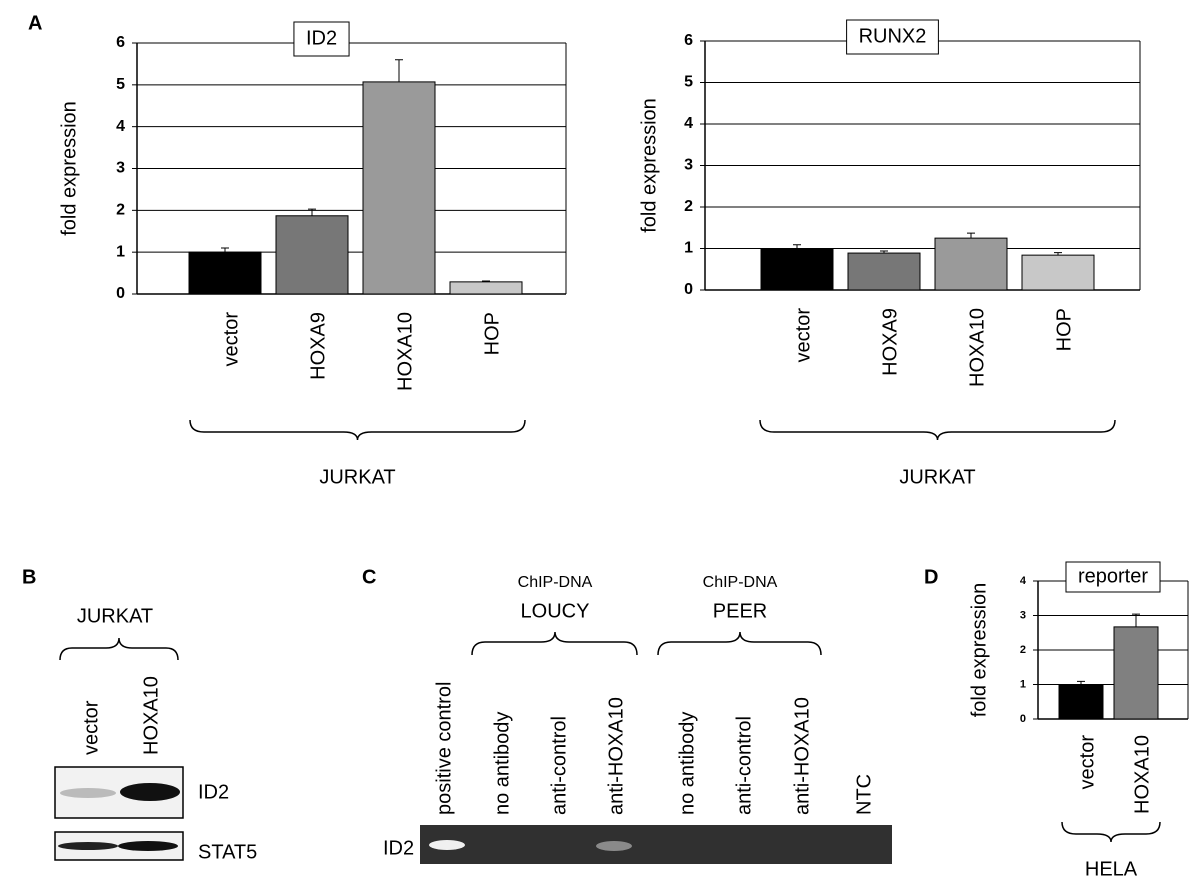 The width and height of the screenshot is (1200, 884). What do you see at coordinates (1111, 869) in the screenshot?
I see `group-label: HELA` at bounding box center [1111, 869].